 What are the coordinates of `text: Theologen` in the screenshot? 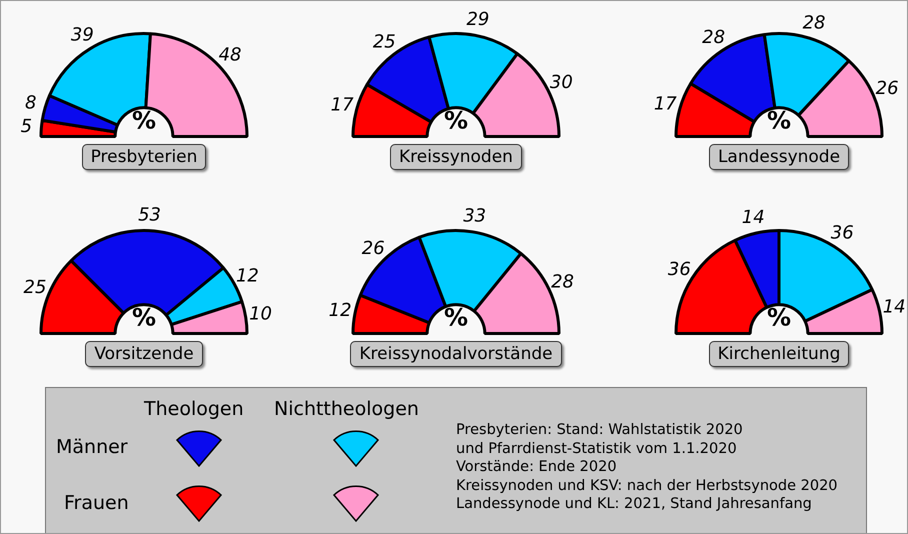 It's located at (194, 409).